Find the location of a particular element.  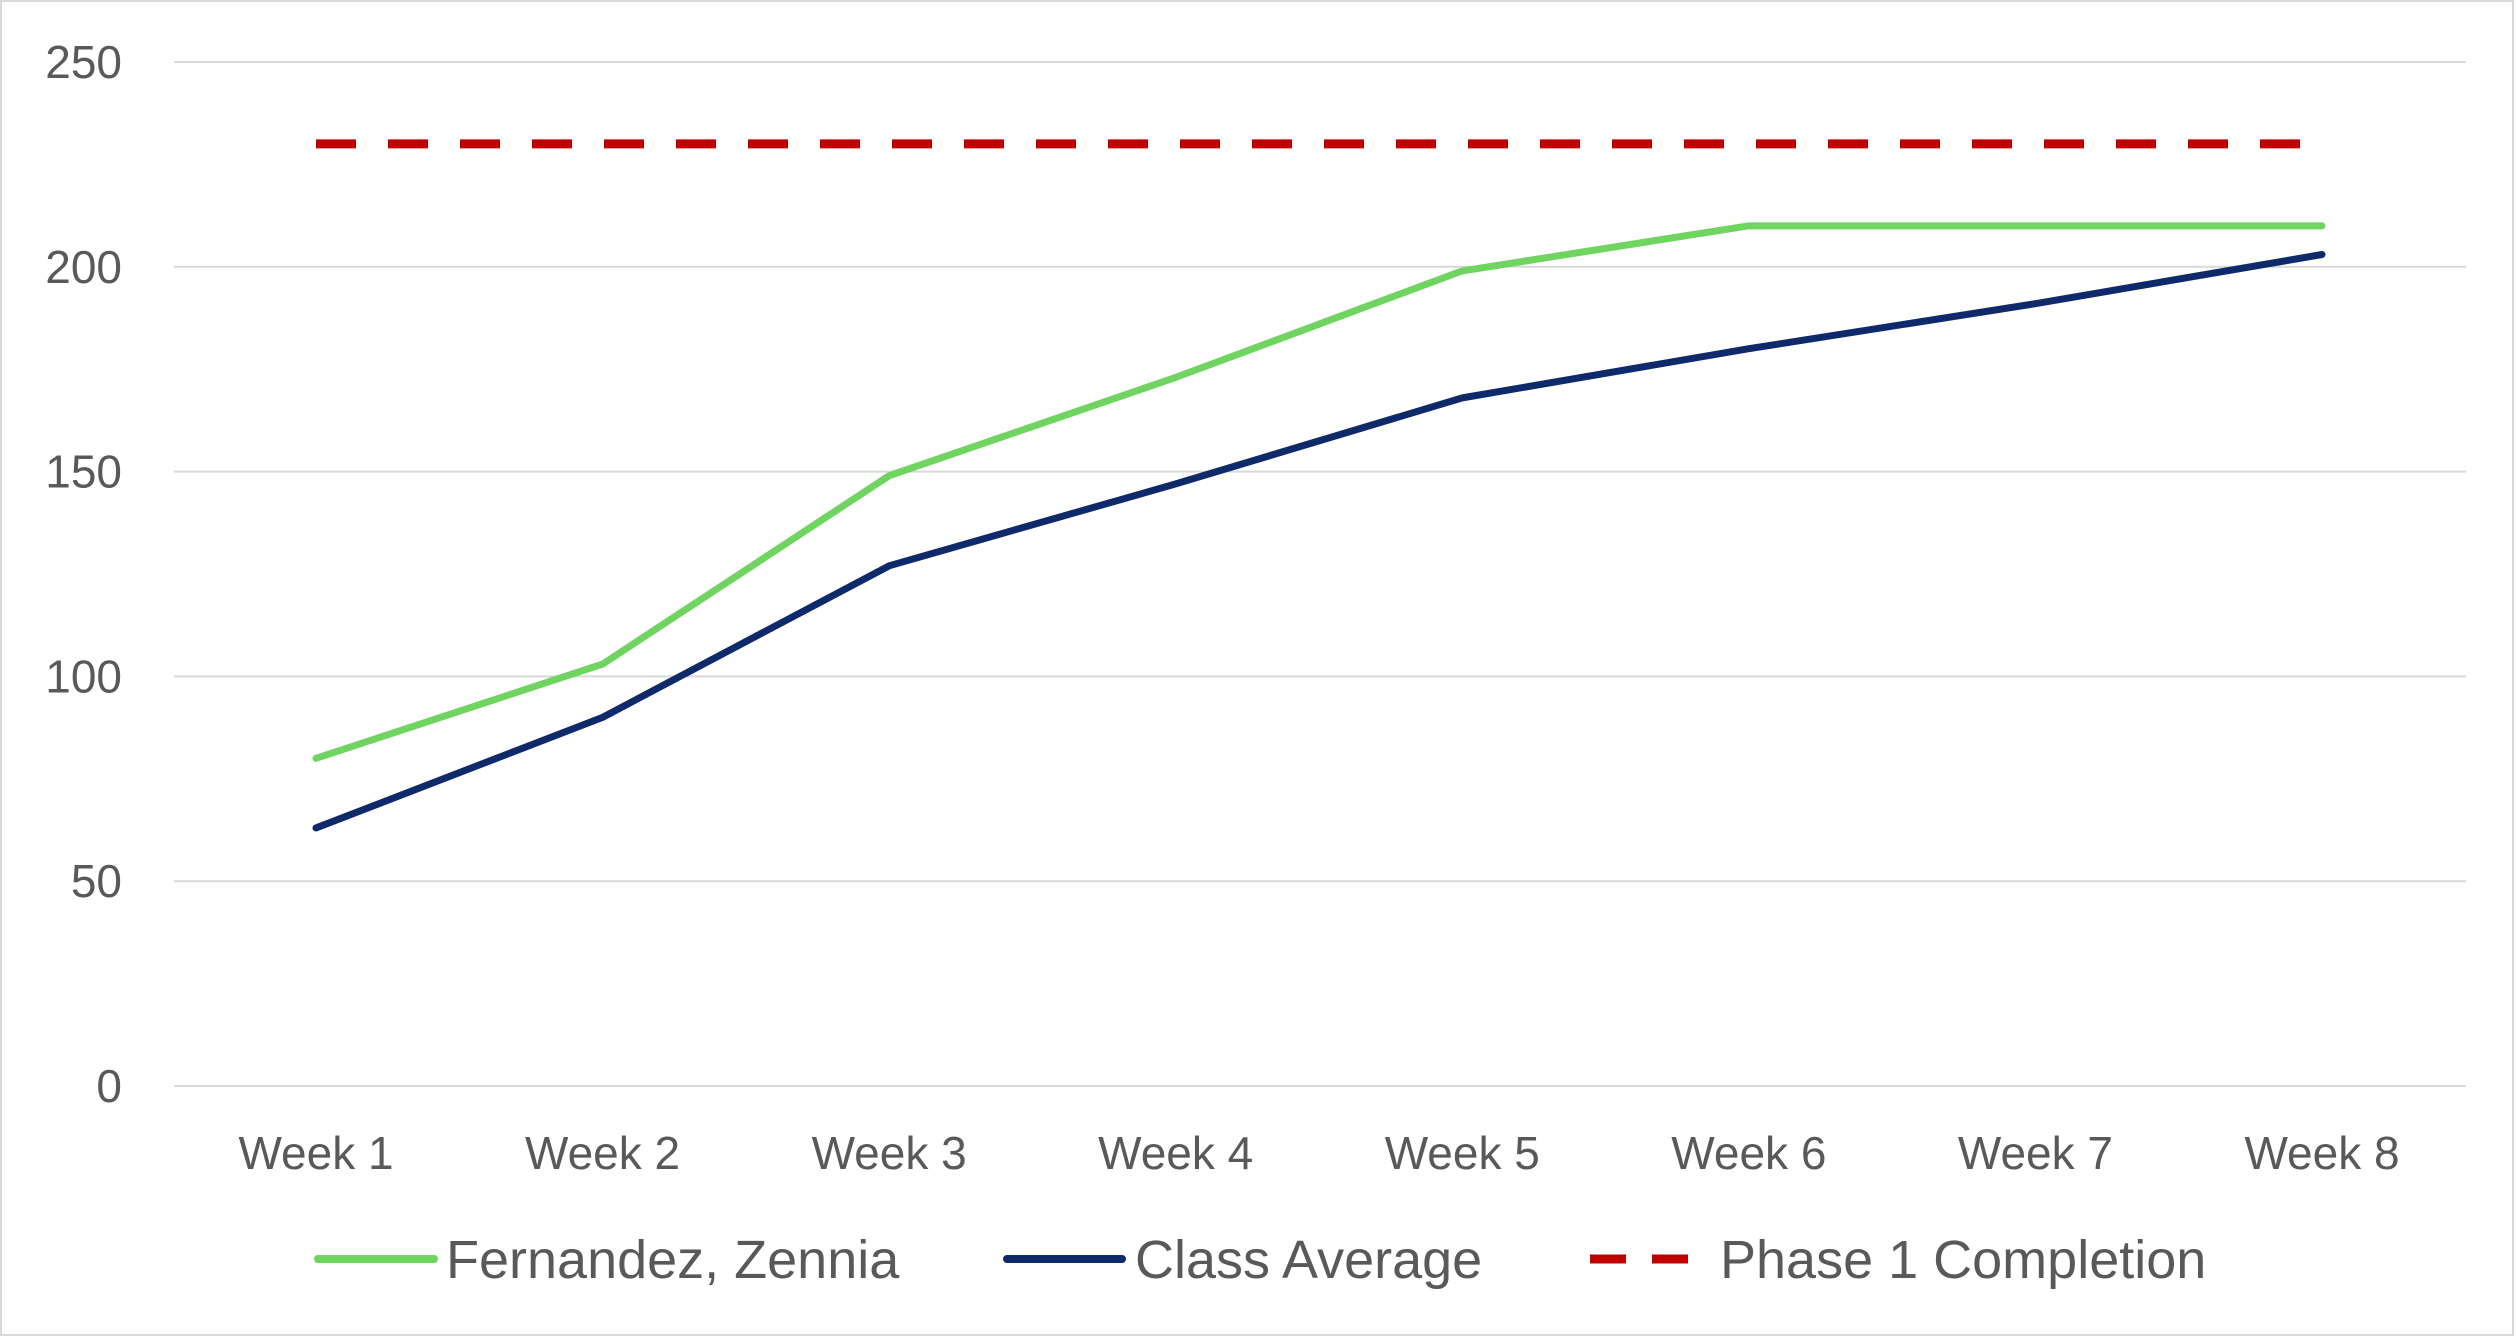

y-tick-label: 250 is located at coordinates (83, 62).